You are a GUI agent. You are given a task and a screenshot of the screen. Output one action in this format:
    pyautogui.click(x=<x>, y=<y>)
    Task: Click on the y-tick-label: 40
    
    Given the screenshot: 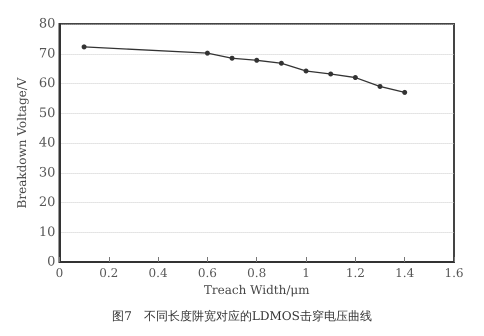 What is the action you would take?
    pyautogui.click(x=47, y=143)
    